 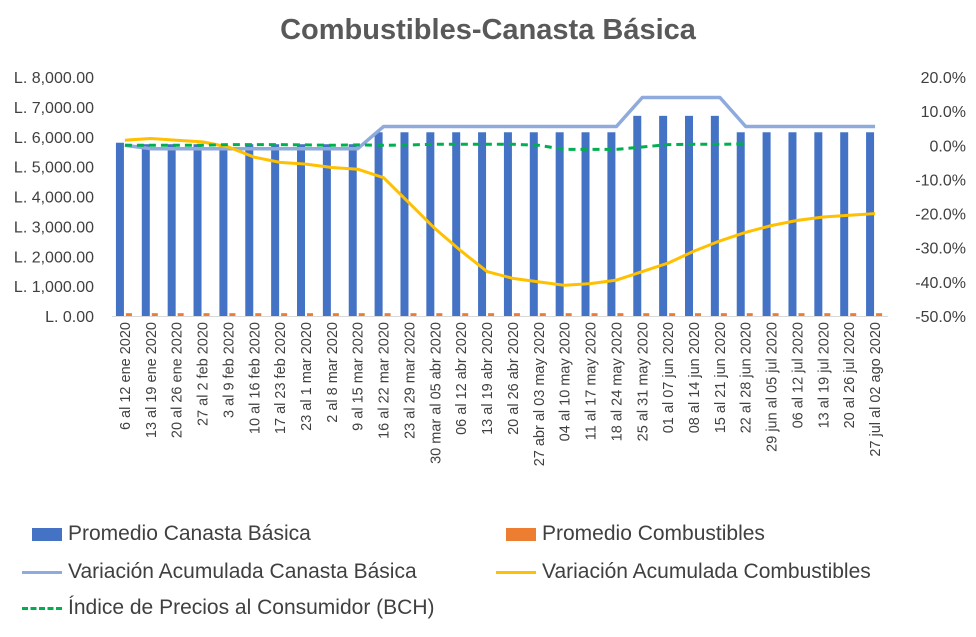 I want to click on right-axis-tick-label: -40.0%, so click(x=940, y=283).